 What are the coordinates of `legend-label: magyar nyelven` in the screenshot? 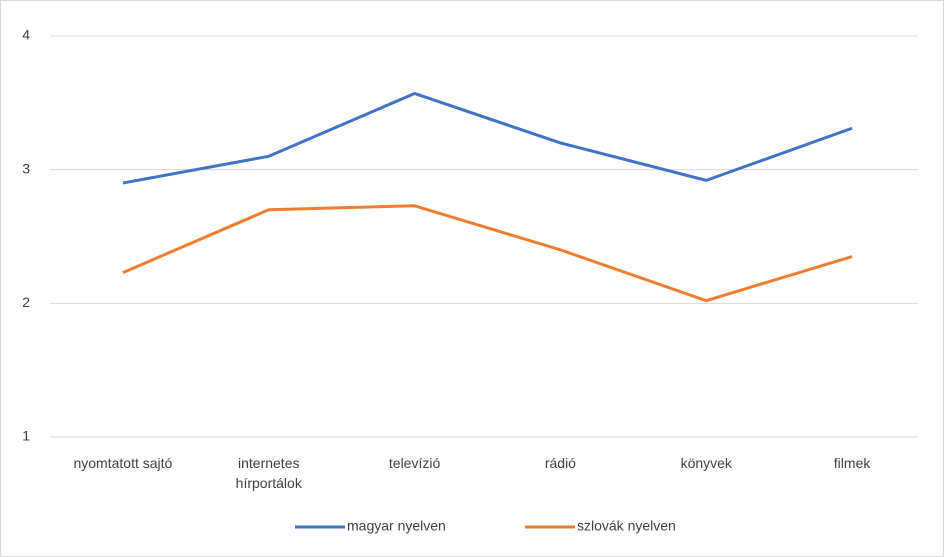 It's located at (396, 526).